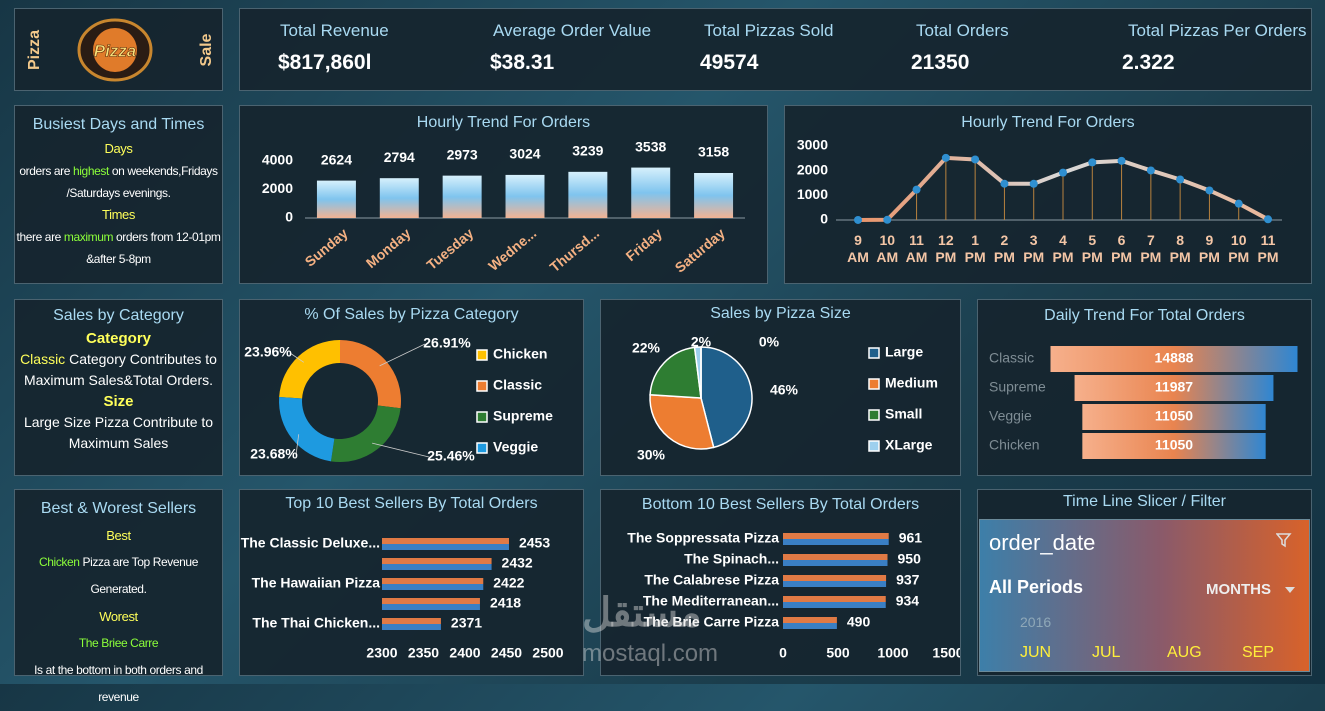 The height and width of the screenshot is (711, 1325). Describe the element at coordinates (892, 653) in the screenshot. I see `x-tick-label: 1000` at that location.